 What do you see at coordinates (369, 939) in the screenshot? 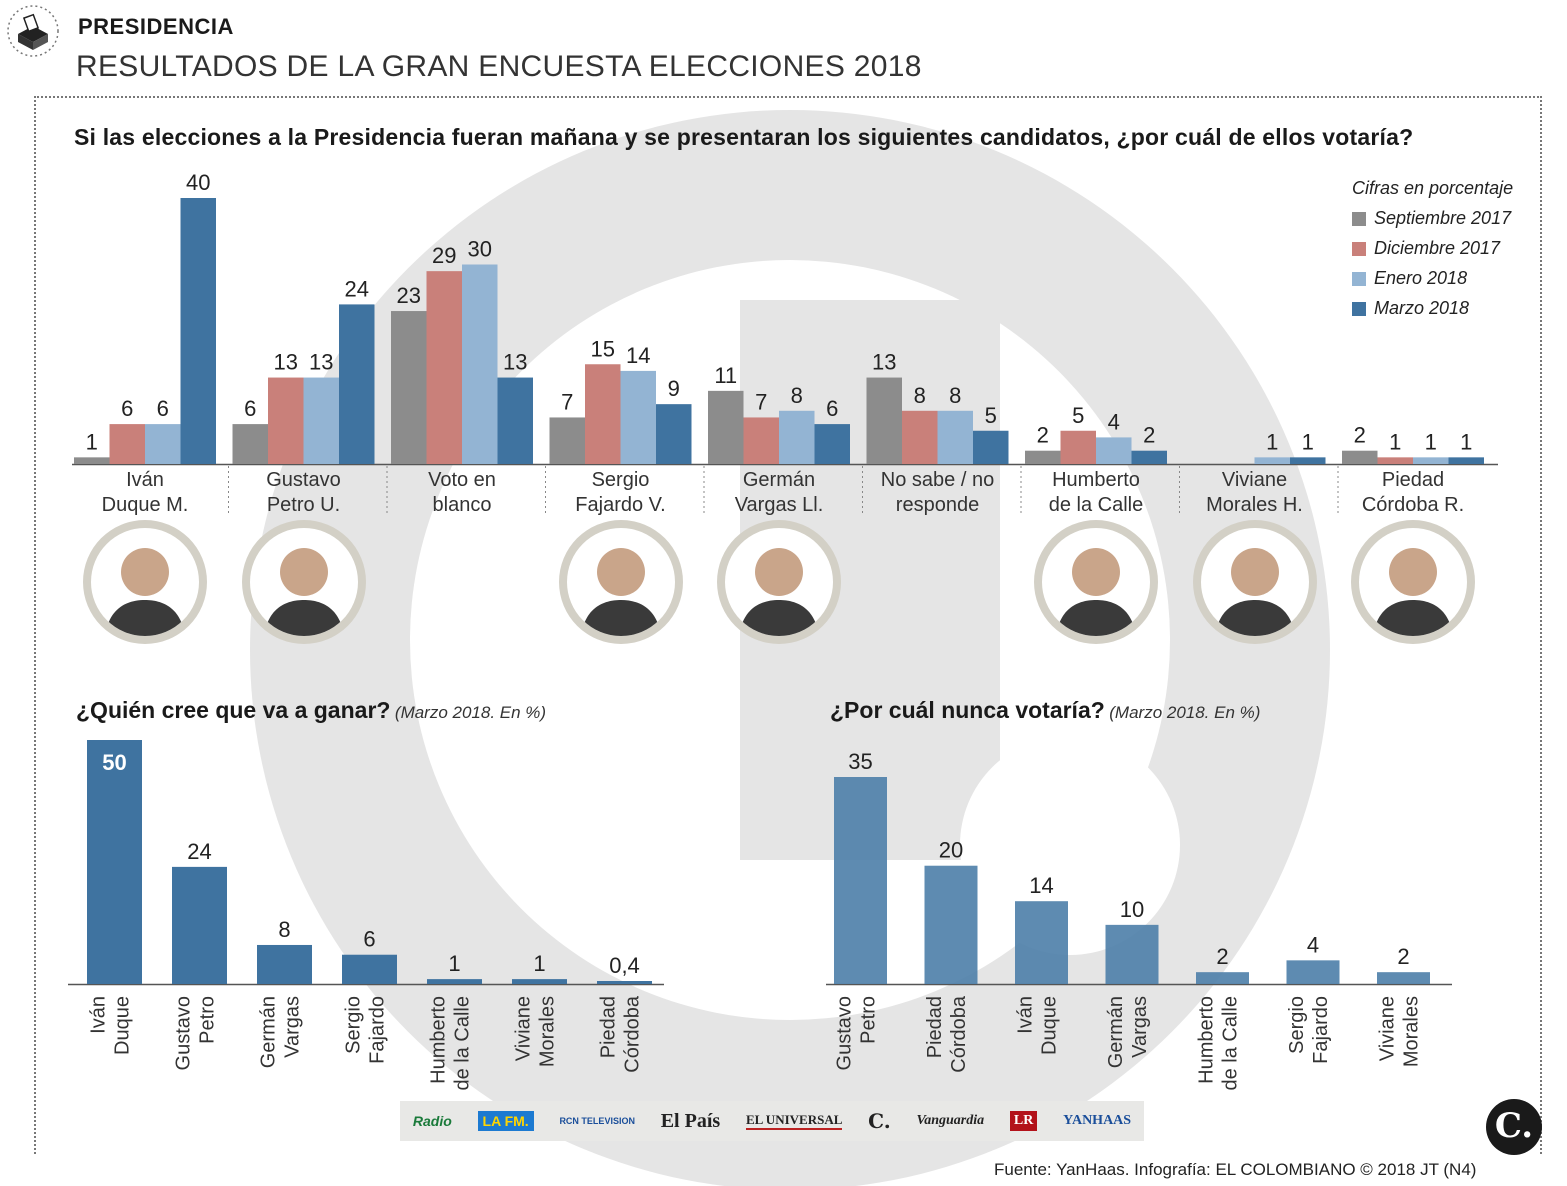
I see `bar-value-label: 6` at bounding box center [369, 939].